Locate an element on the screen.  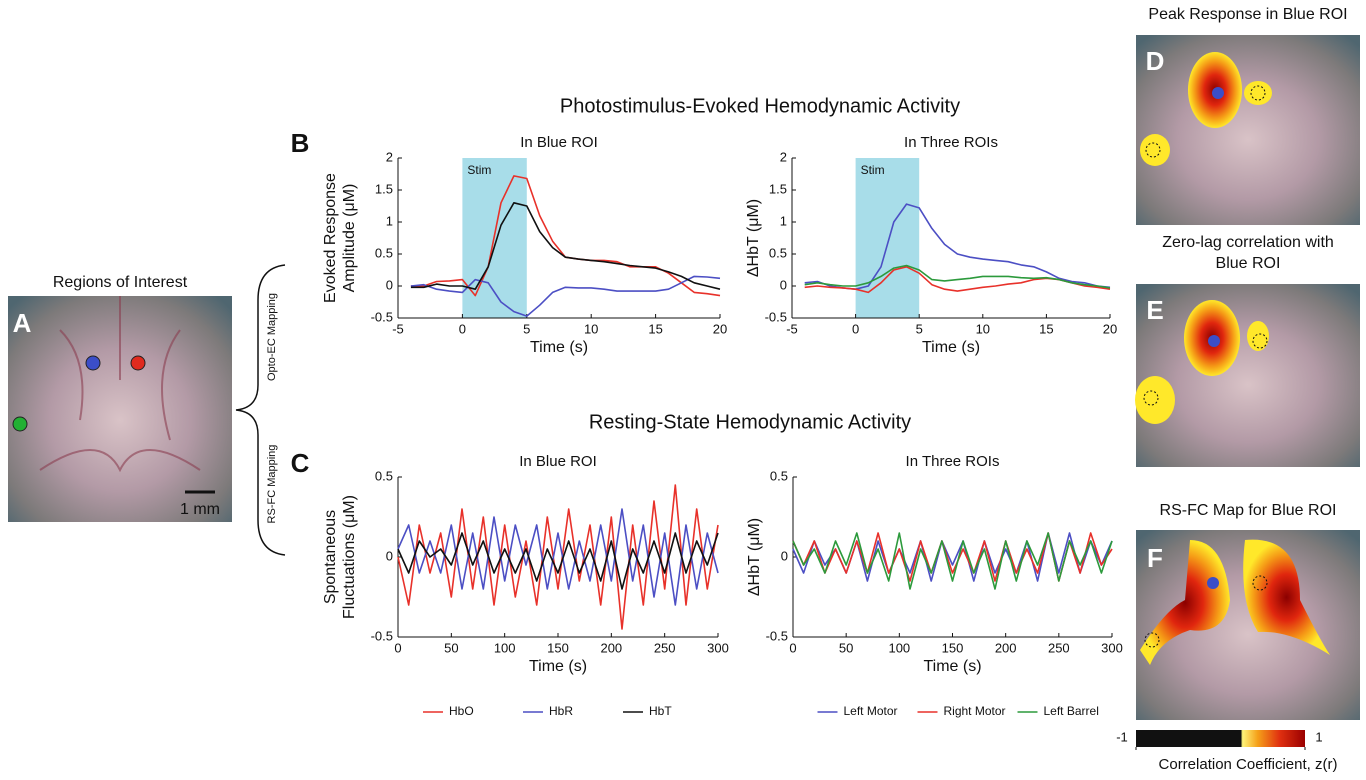
image-title: Regions of Interest is located at coordinates (120, 282).